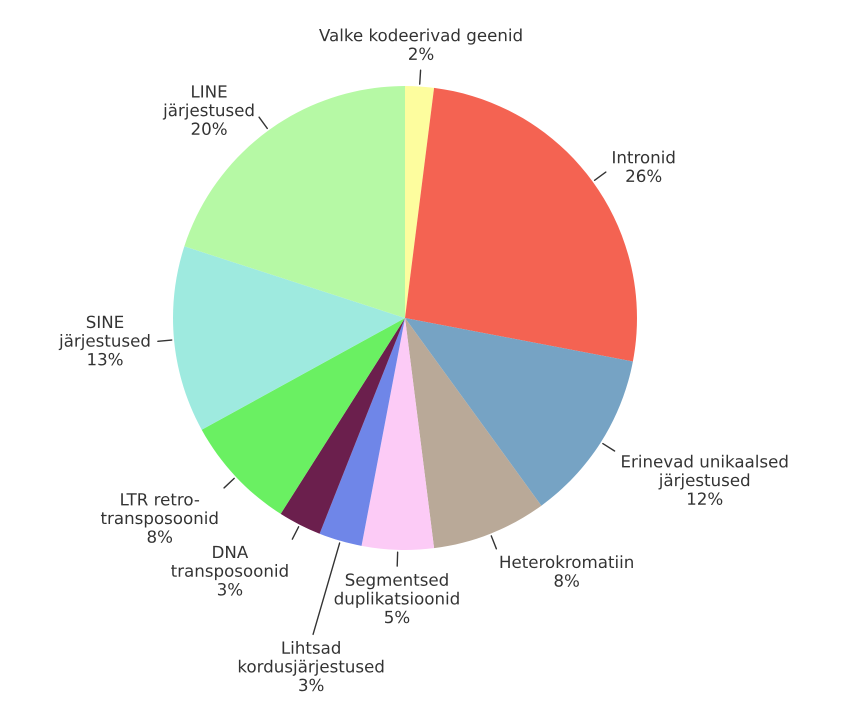 The width and height of the screenshot is (841, 712). Describe the element at coordinates (104, 333) in the screenshot. I see `slice-label: SINE järjestused` at that location.